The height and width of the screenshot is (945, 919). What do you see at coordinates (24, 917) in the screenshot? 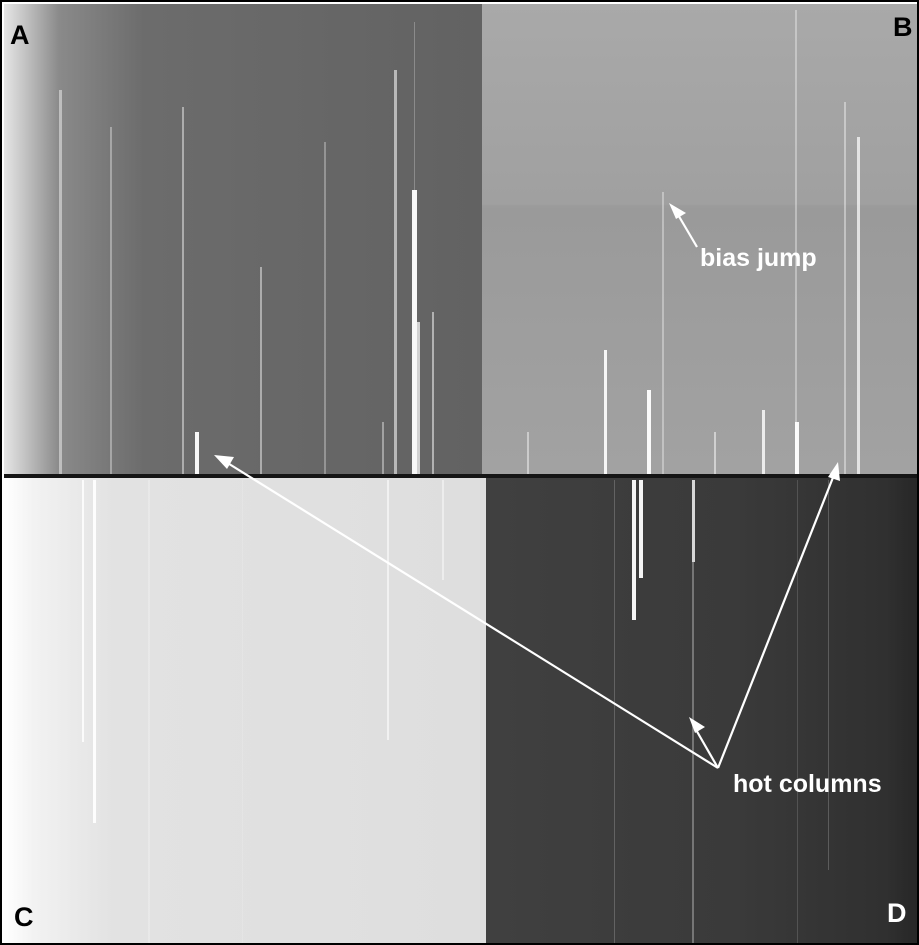
I see `quadrant-c-label: C` at bounding box center [24, 917].